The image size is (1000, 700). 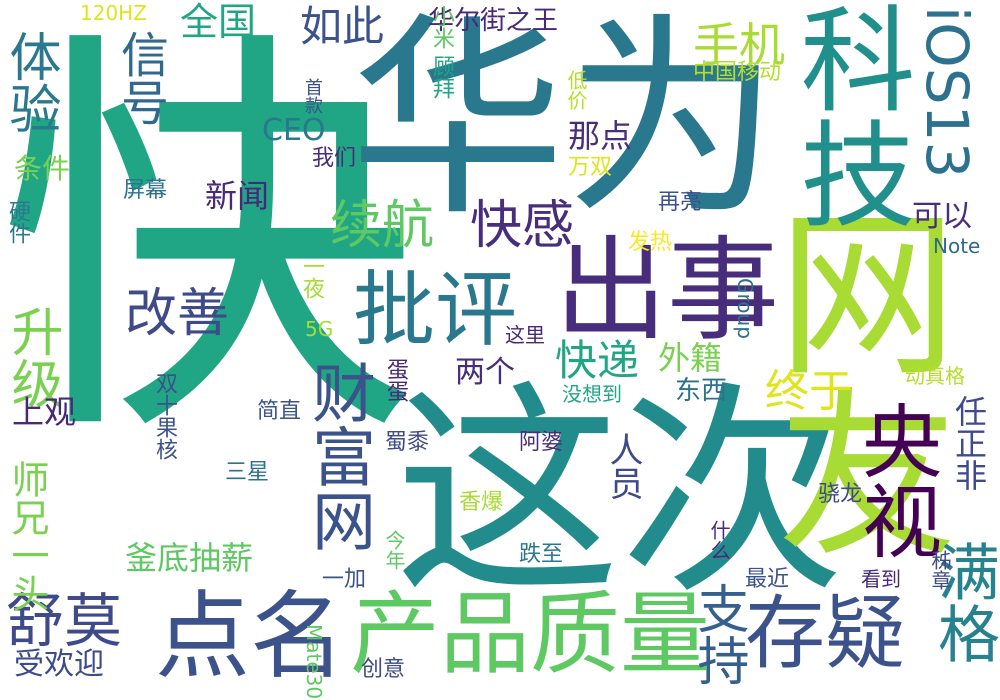 I want to click on word: 没想到, so click(x=592, y=394).